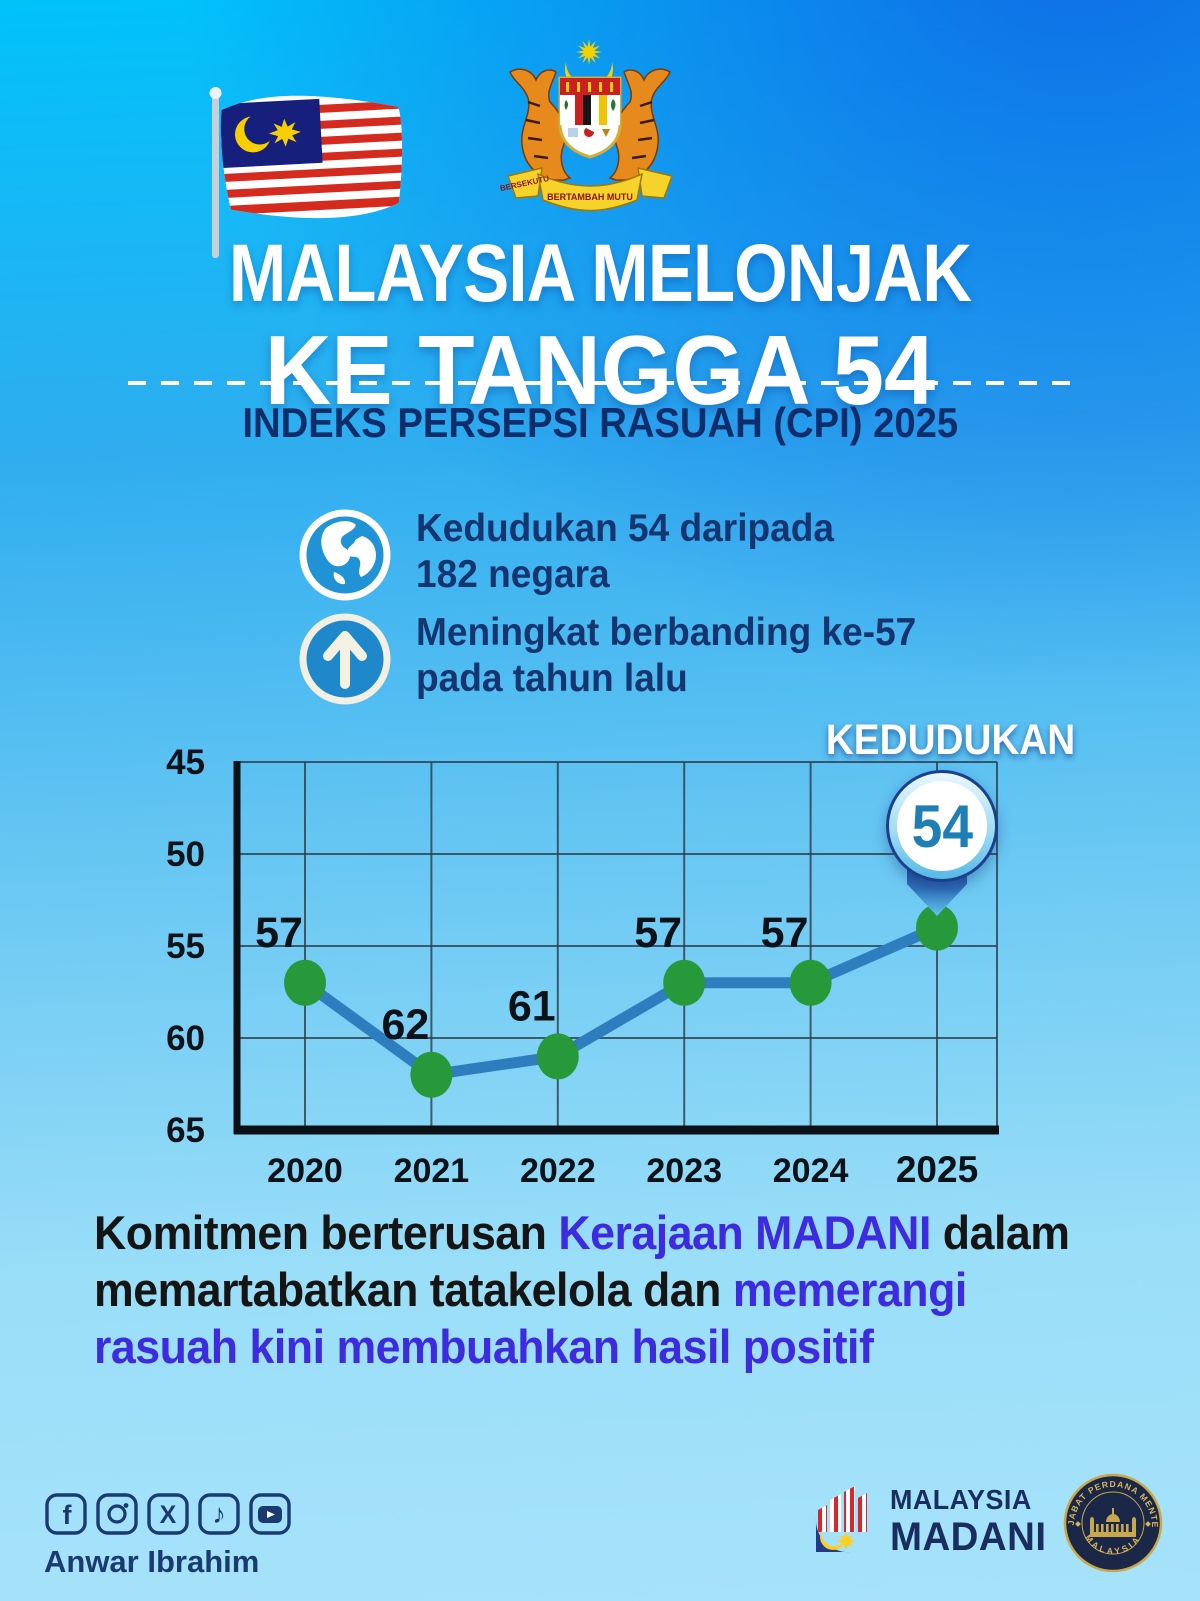  Describe the element at coordinates (185, 946) in the screenshot. I see `svg-text: 55` at that location.